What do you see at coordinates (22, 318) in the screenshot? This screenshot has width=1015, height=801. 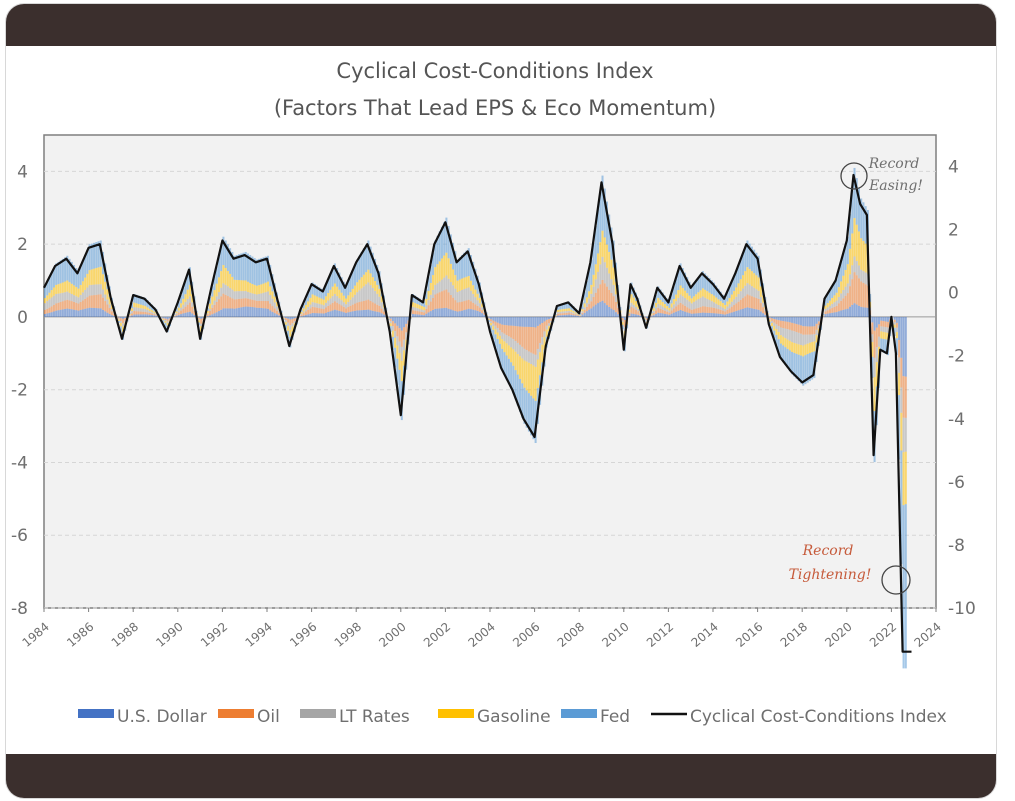 I see `left-tick-label: 0` at bounding box center [22, 318].